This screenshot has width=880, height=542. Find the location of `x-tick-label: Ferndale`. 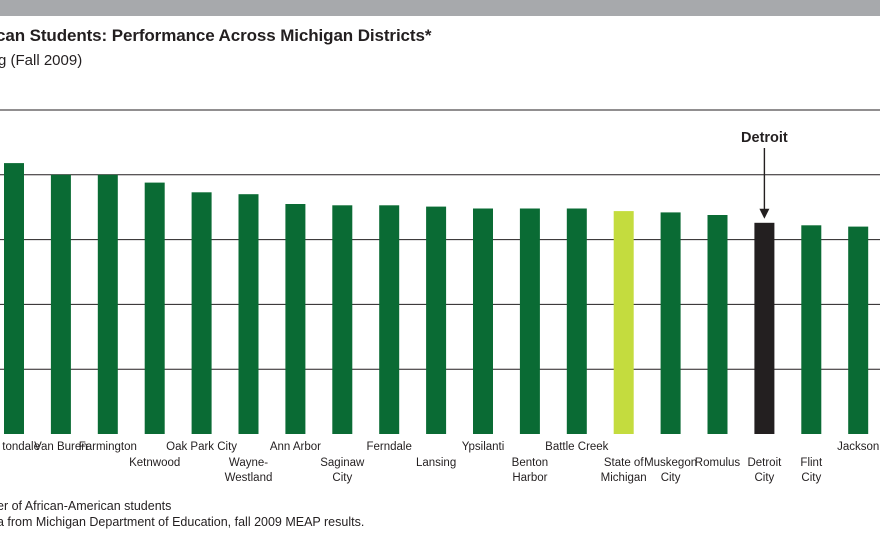

x-tick-label: Ferndale is located at coordinates (389, 447).